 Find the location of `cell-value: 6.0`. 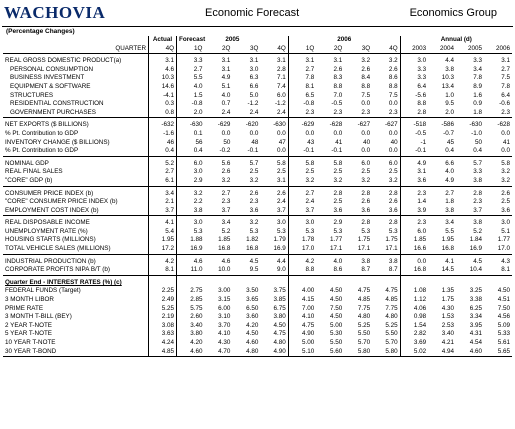

cell-value: 6.0 is located at coordinates (366, 163).